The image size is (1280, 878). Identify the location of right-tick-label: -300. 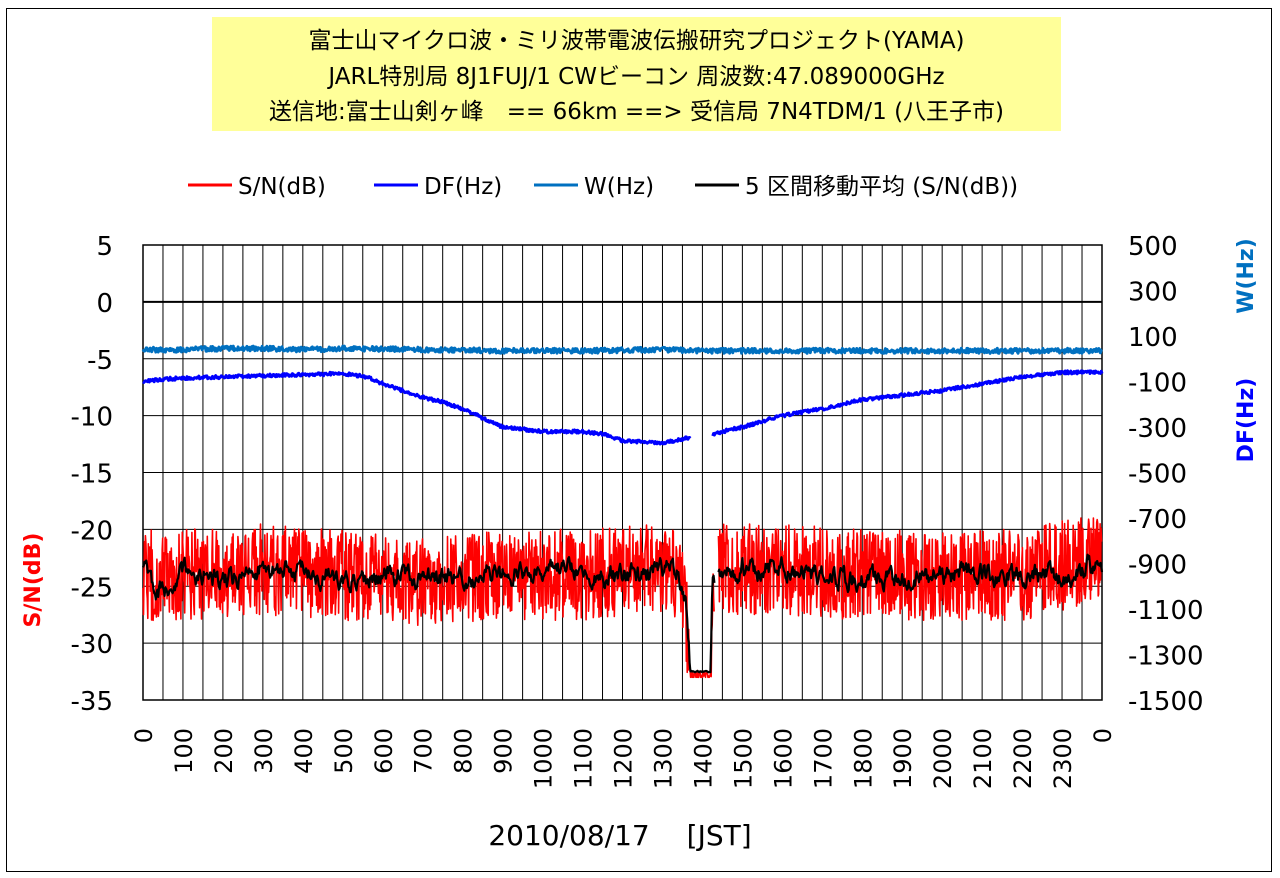
(1157, 429).